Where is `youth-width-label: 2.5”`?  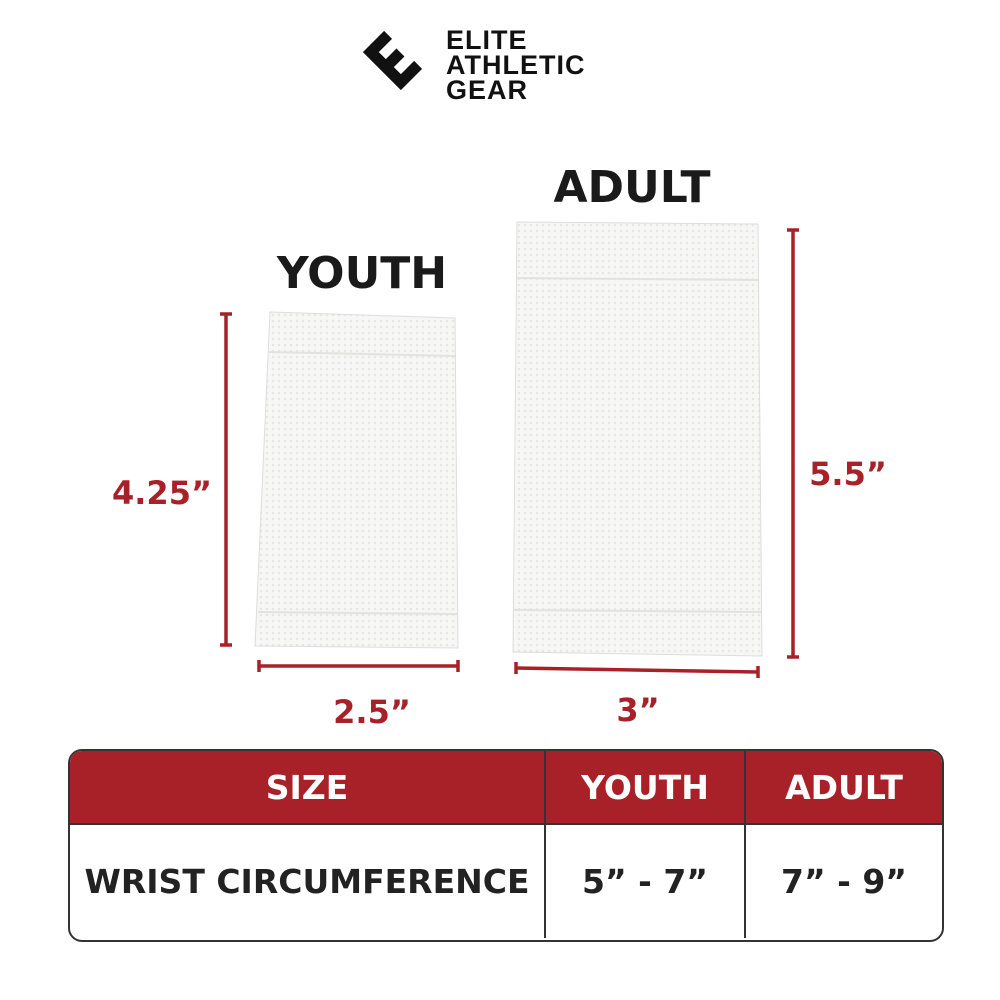
youth-width-label: 2.5” is located at coordinates (372, 712).